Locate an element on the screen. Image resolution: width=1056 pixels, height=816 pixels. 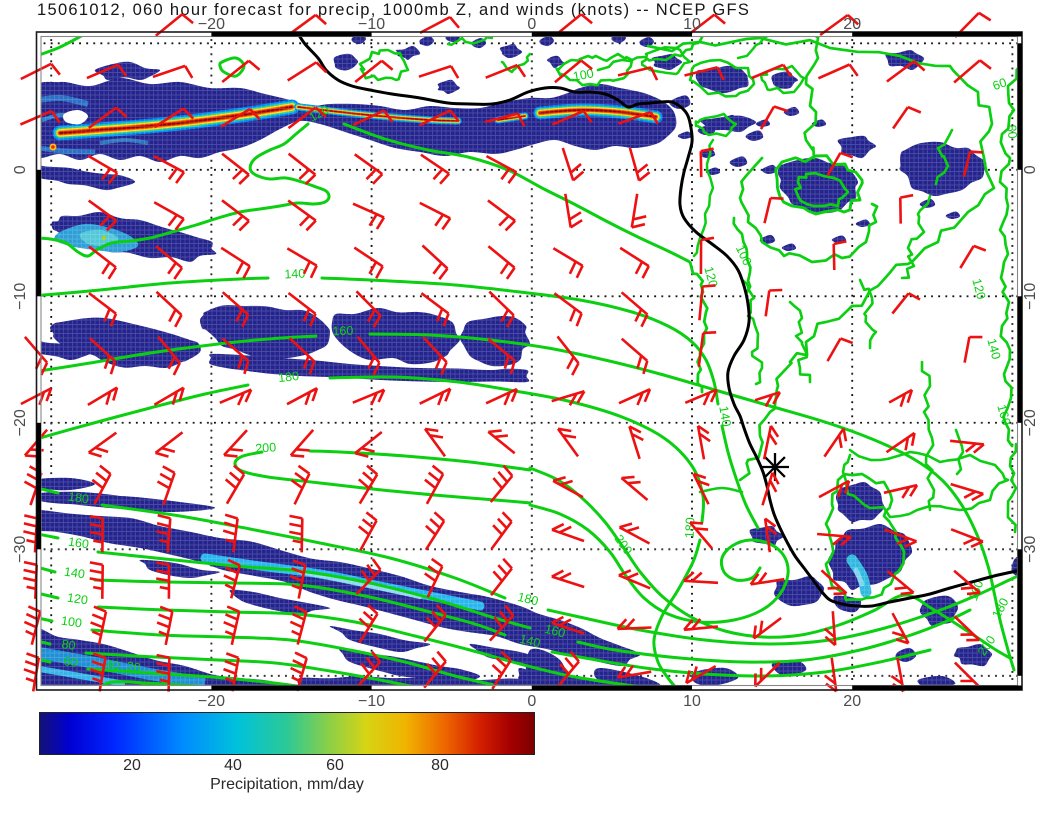
svg-text: 40 is located at coordinates (113, 665).